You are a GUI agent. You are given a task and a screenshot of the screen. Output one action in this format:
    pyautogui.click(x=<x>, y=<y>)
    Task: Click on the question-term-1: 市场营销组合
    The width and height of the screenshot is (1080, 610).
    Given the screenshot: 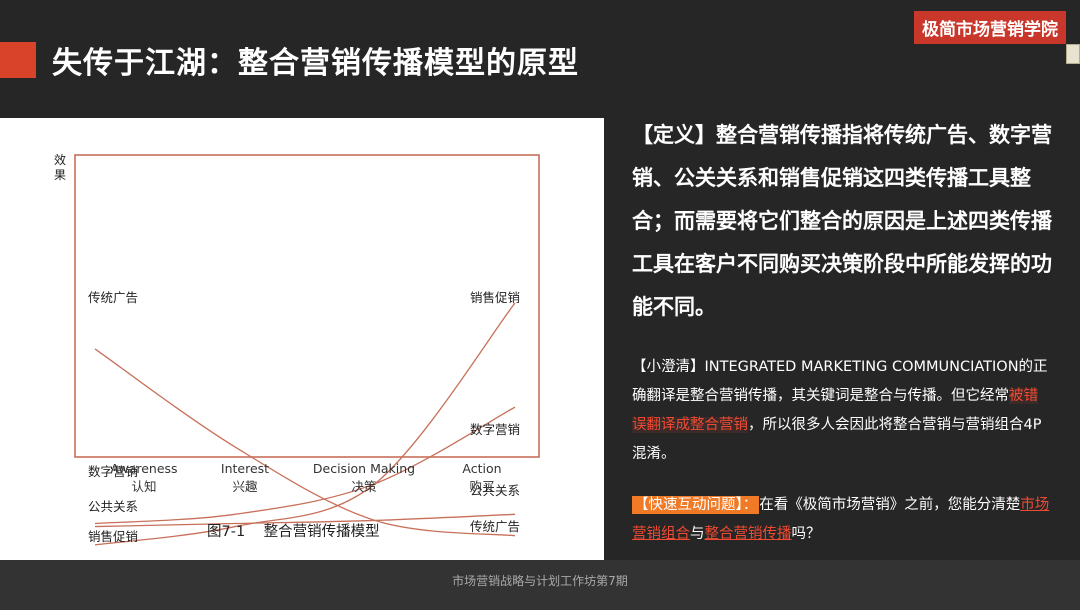 What is the action you would take?
    pyautogui.click(x=841, y=519)
    